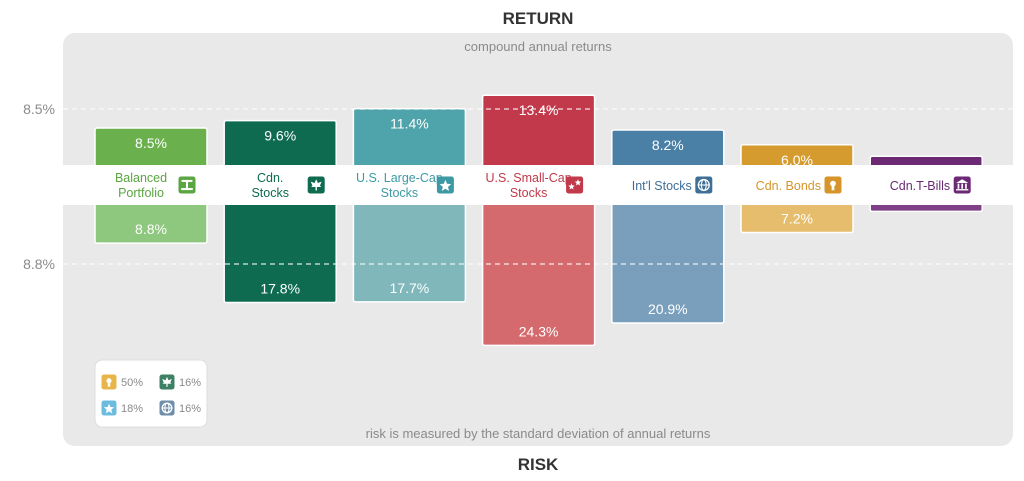 The height and width of the screenshot is (481, 1024). I want to click on risk-data-label: 24.3%, so click(539, 331).